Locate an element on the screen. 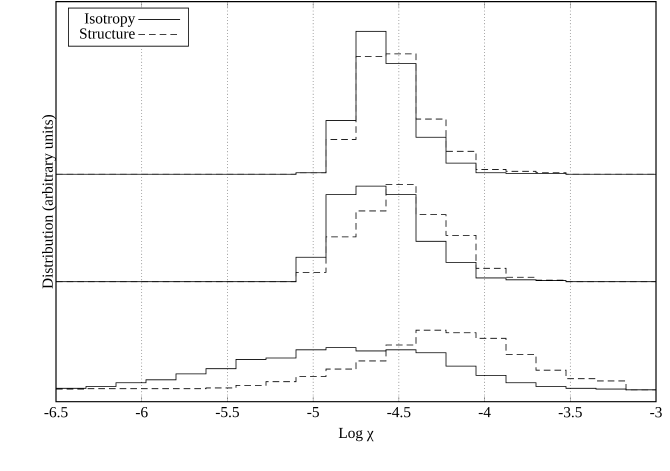 This screenshot has height=471, width=670. x-tick-label: -5.5 is located at coordinates (227, 412).